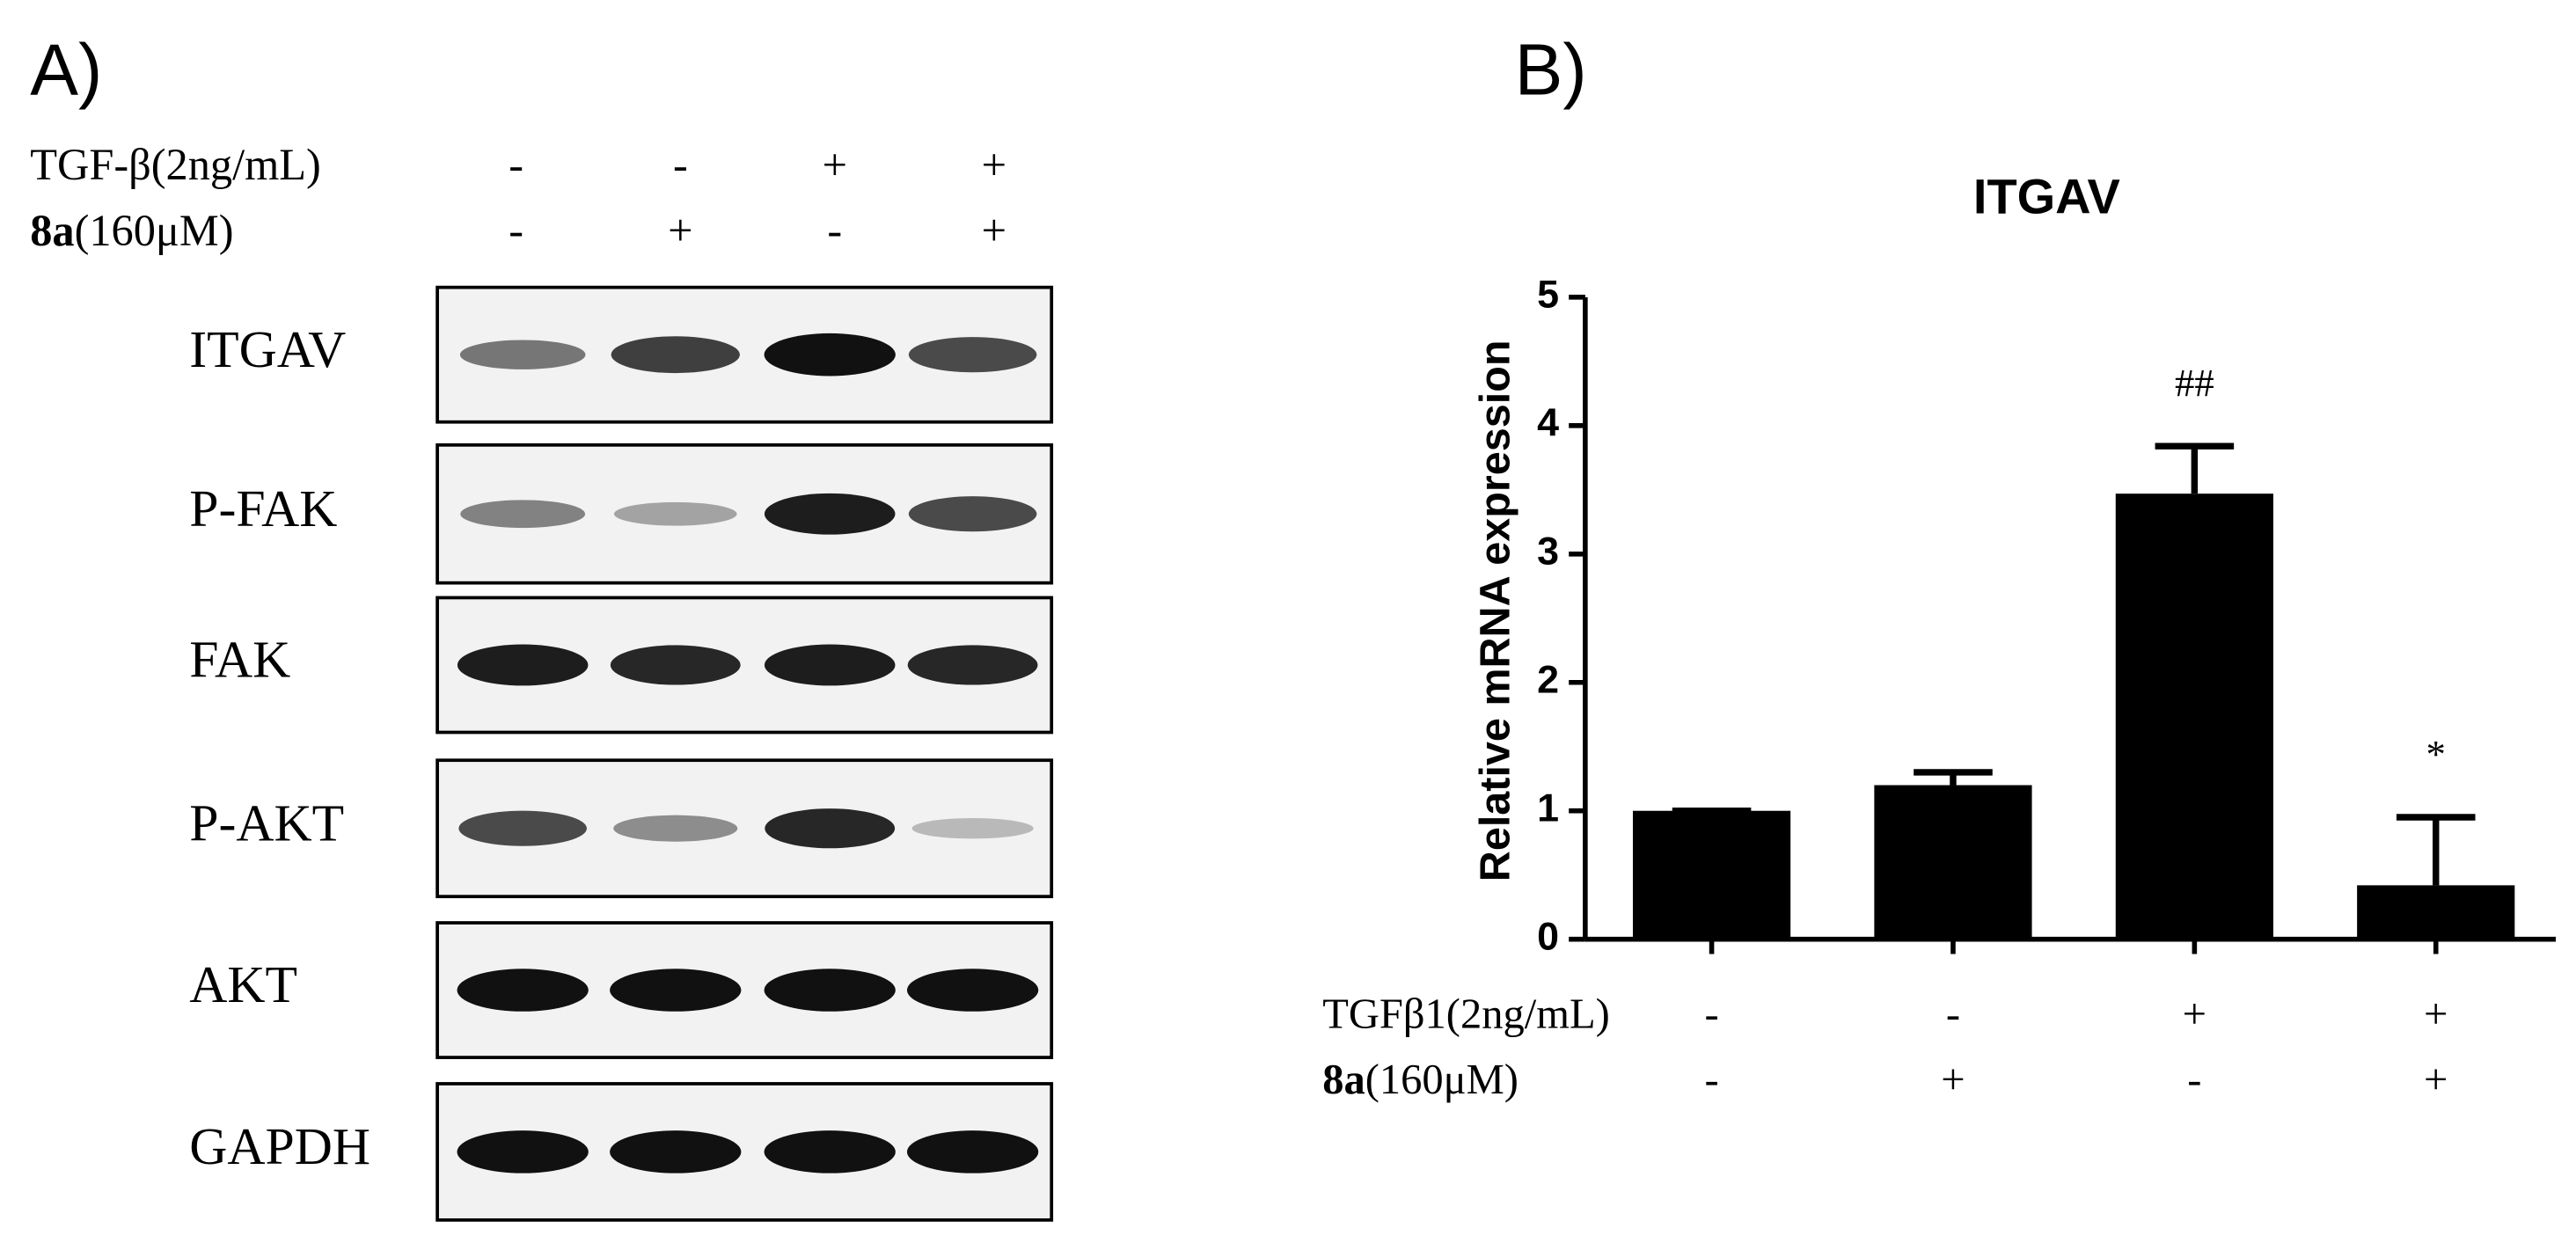  I want to click on y-tick-label: 0, so click(1548, 937).